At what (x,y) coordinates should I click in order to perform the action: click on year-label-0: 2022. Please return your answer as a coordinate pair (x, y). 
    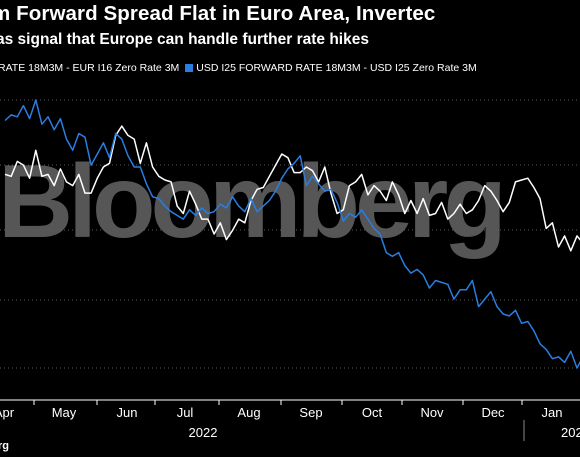
    Looking at the image, I should click on (203, 432).